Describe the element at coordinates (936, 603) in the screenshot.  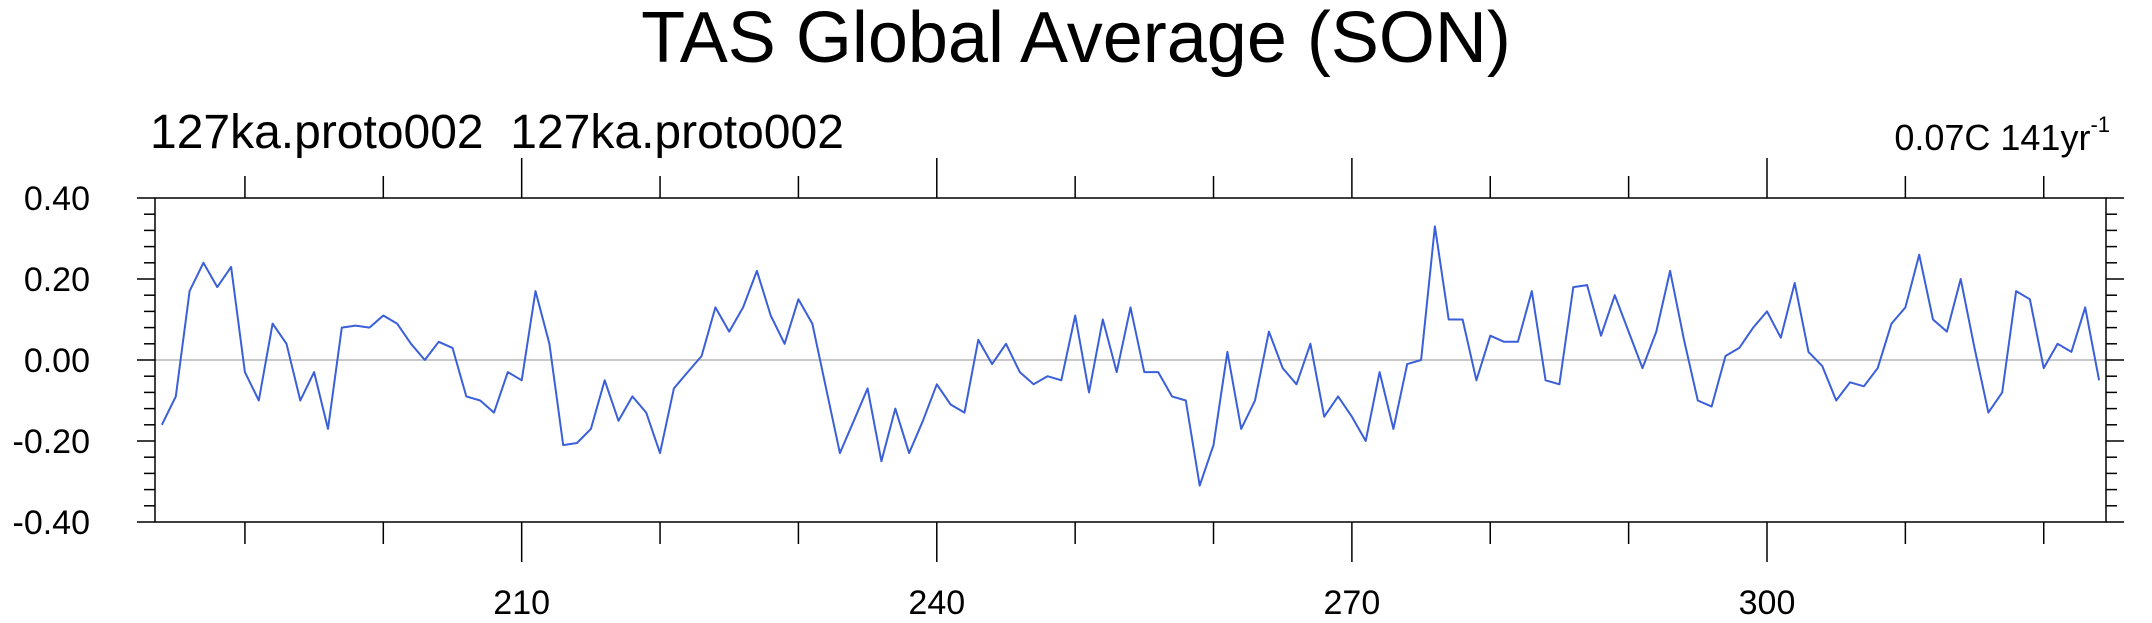
I see `x-tick-label: 240` at that location.